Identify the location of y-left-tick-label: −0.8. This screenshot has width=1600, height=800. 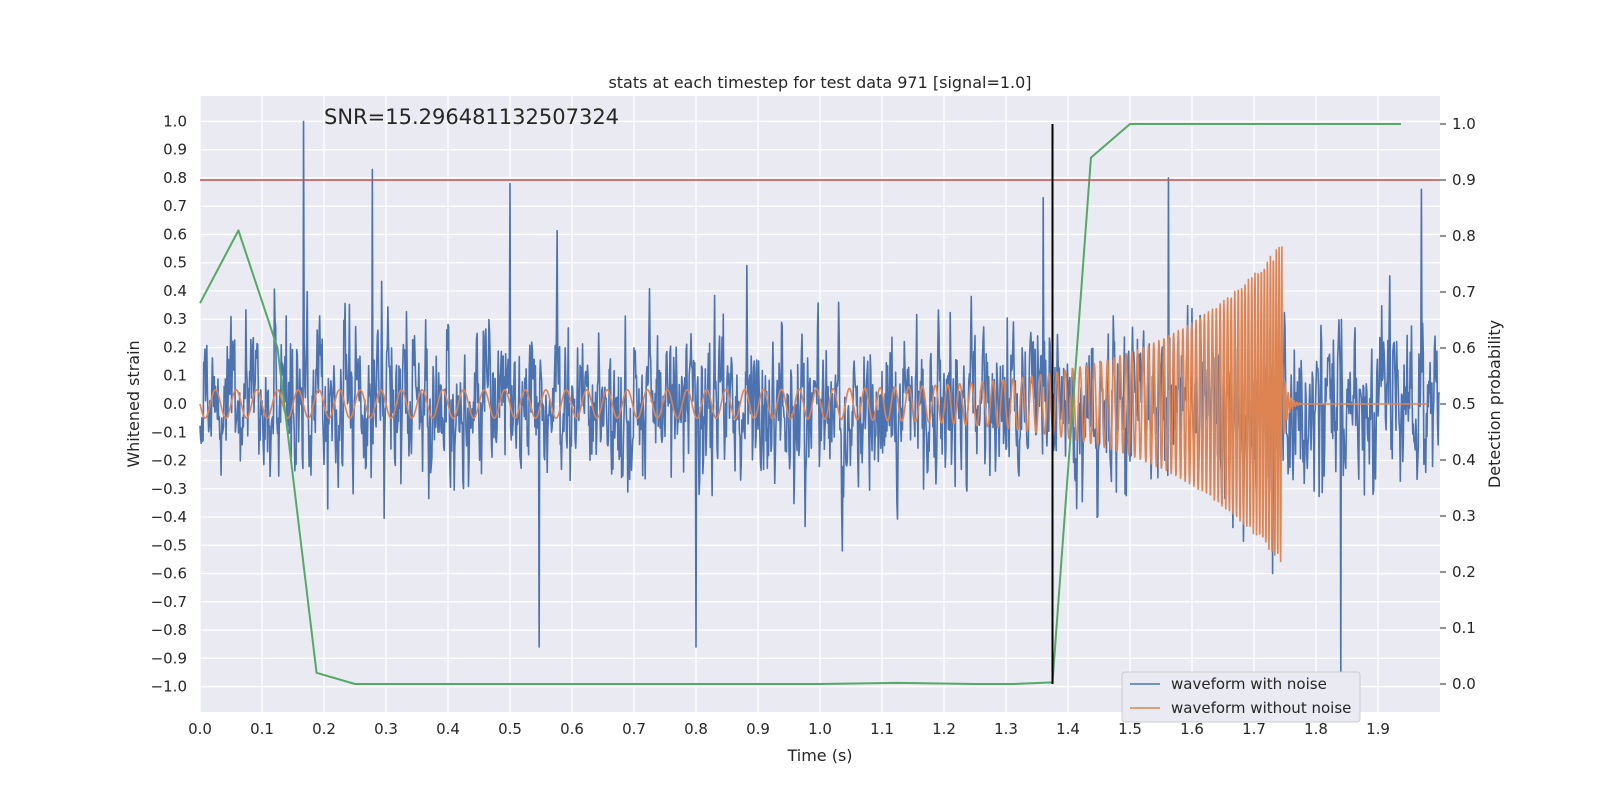
(169, 630).